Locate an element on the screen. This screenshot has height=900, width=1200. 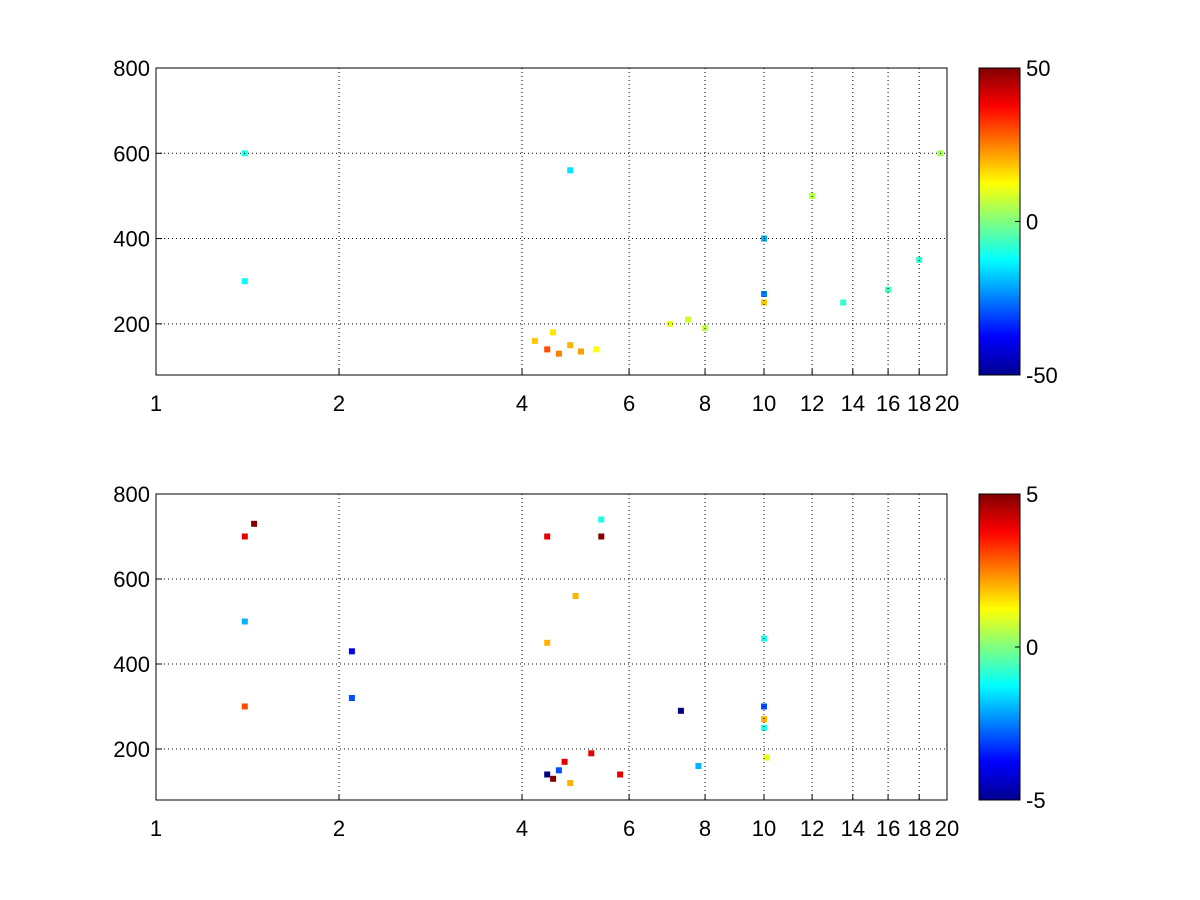
colorbar-tick-label: 50 is located at coordinates (1038, 68).